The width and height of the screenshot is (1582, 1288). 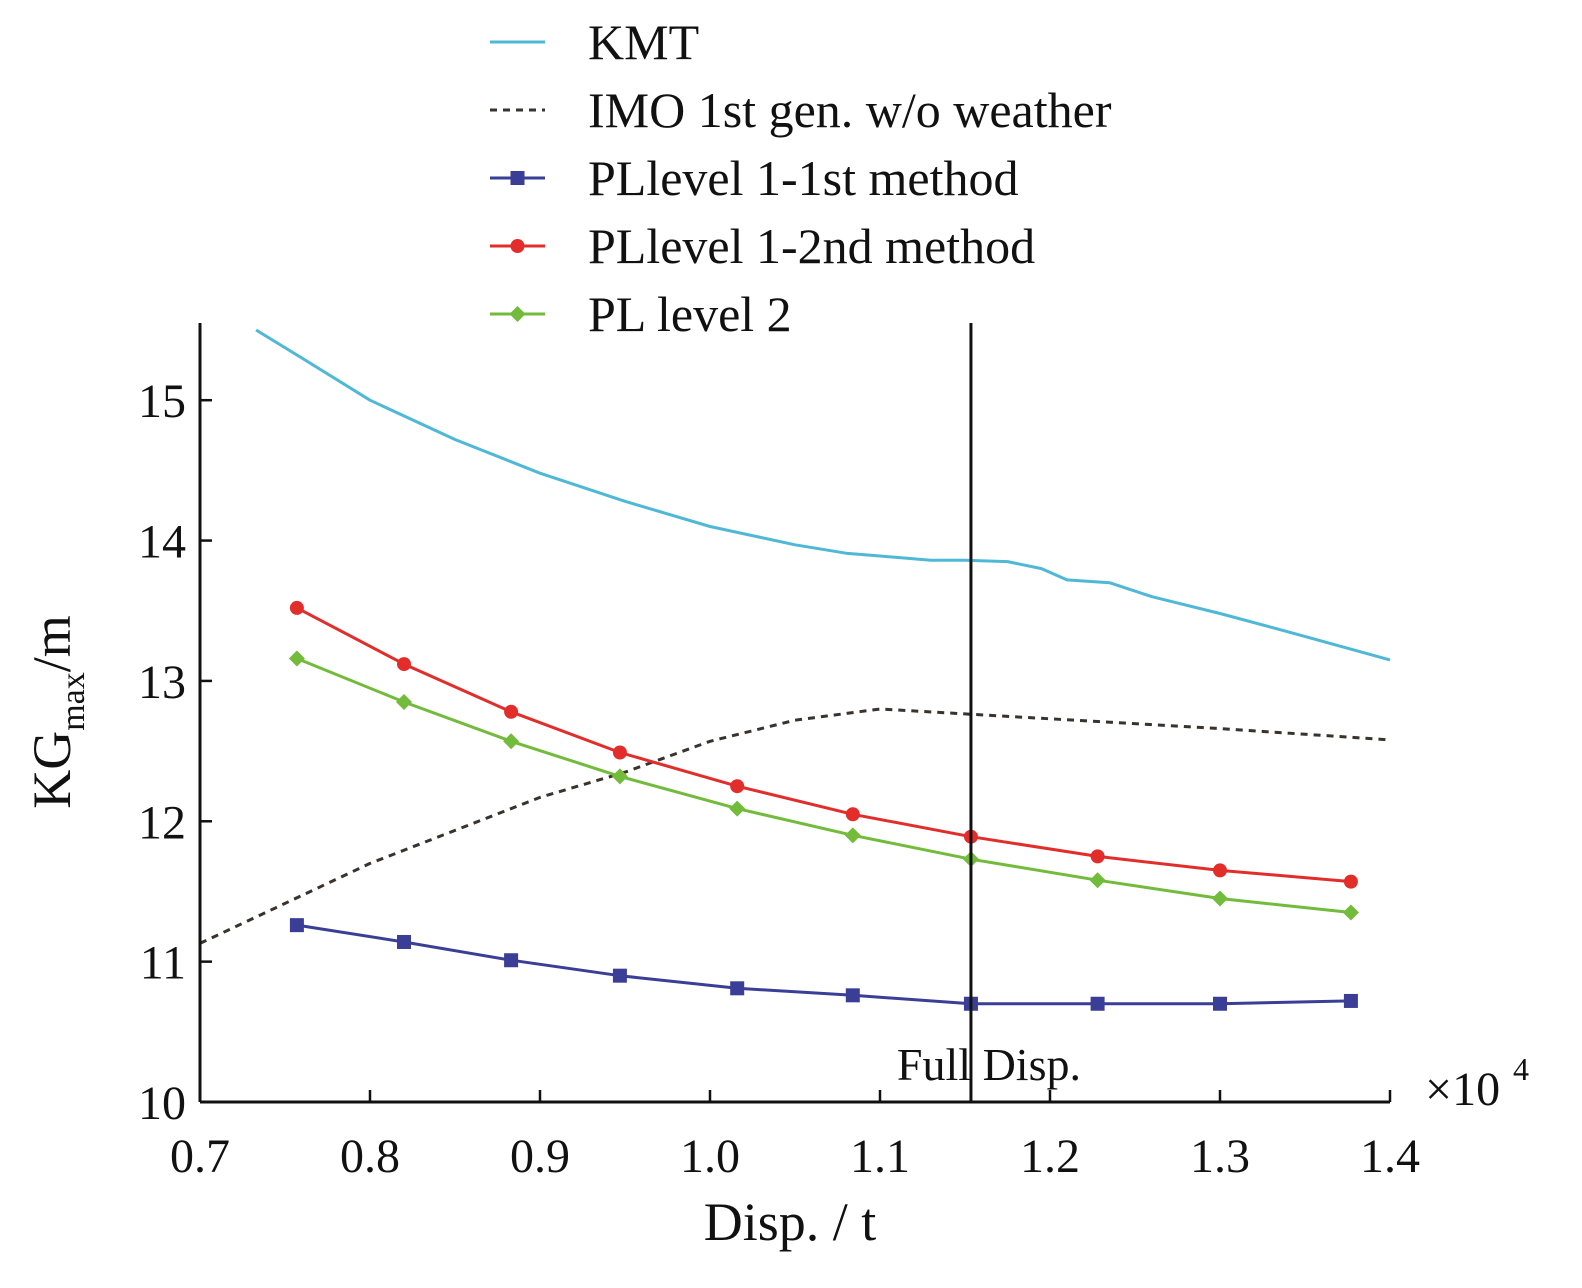 What do you see at coordinates (850, 110) in the screenshot?
I see `legend-label: IMO 1st gen. w/o weather` at bounding box center [850, 110].